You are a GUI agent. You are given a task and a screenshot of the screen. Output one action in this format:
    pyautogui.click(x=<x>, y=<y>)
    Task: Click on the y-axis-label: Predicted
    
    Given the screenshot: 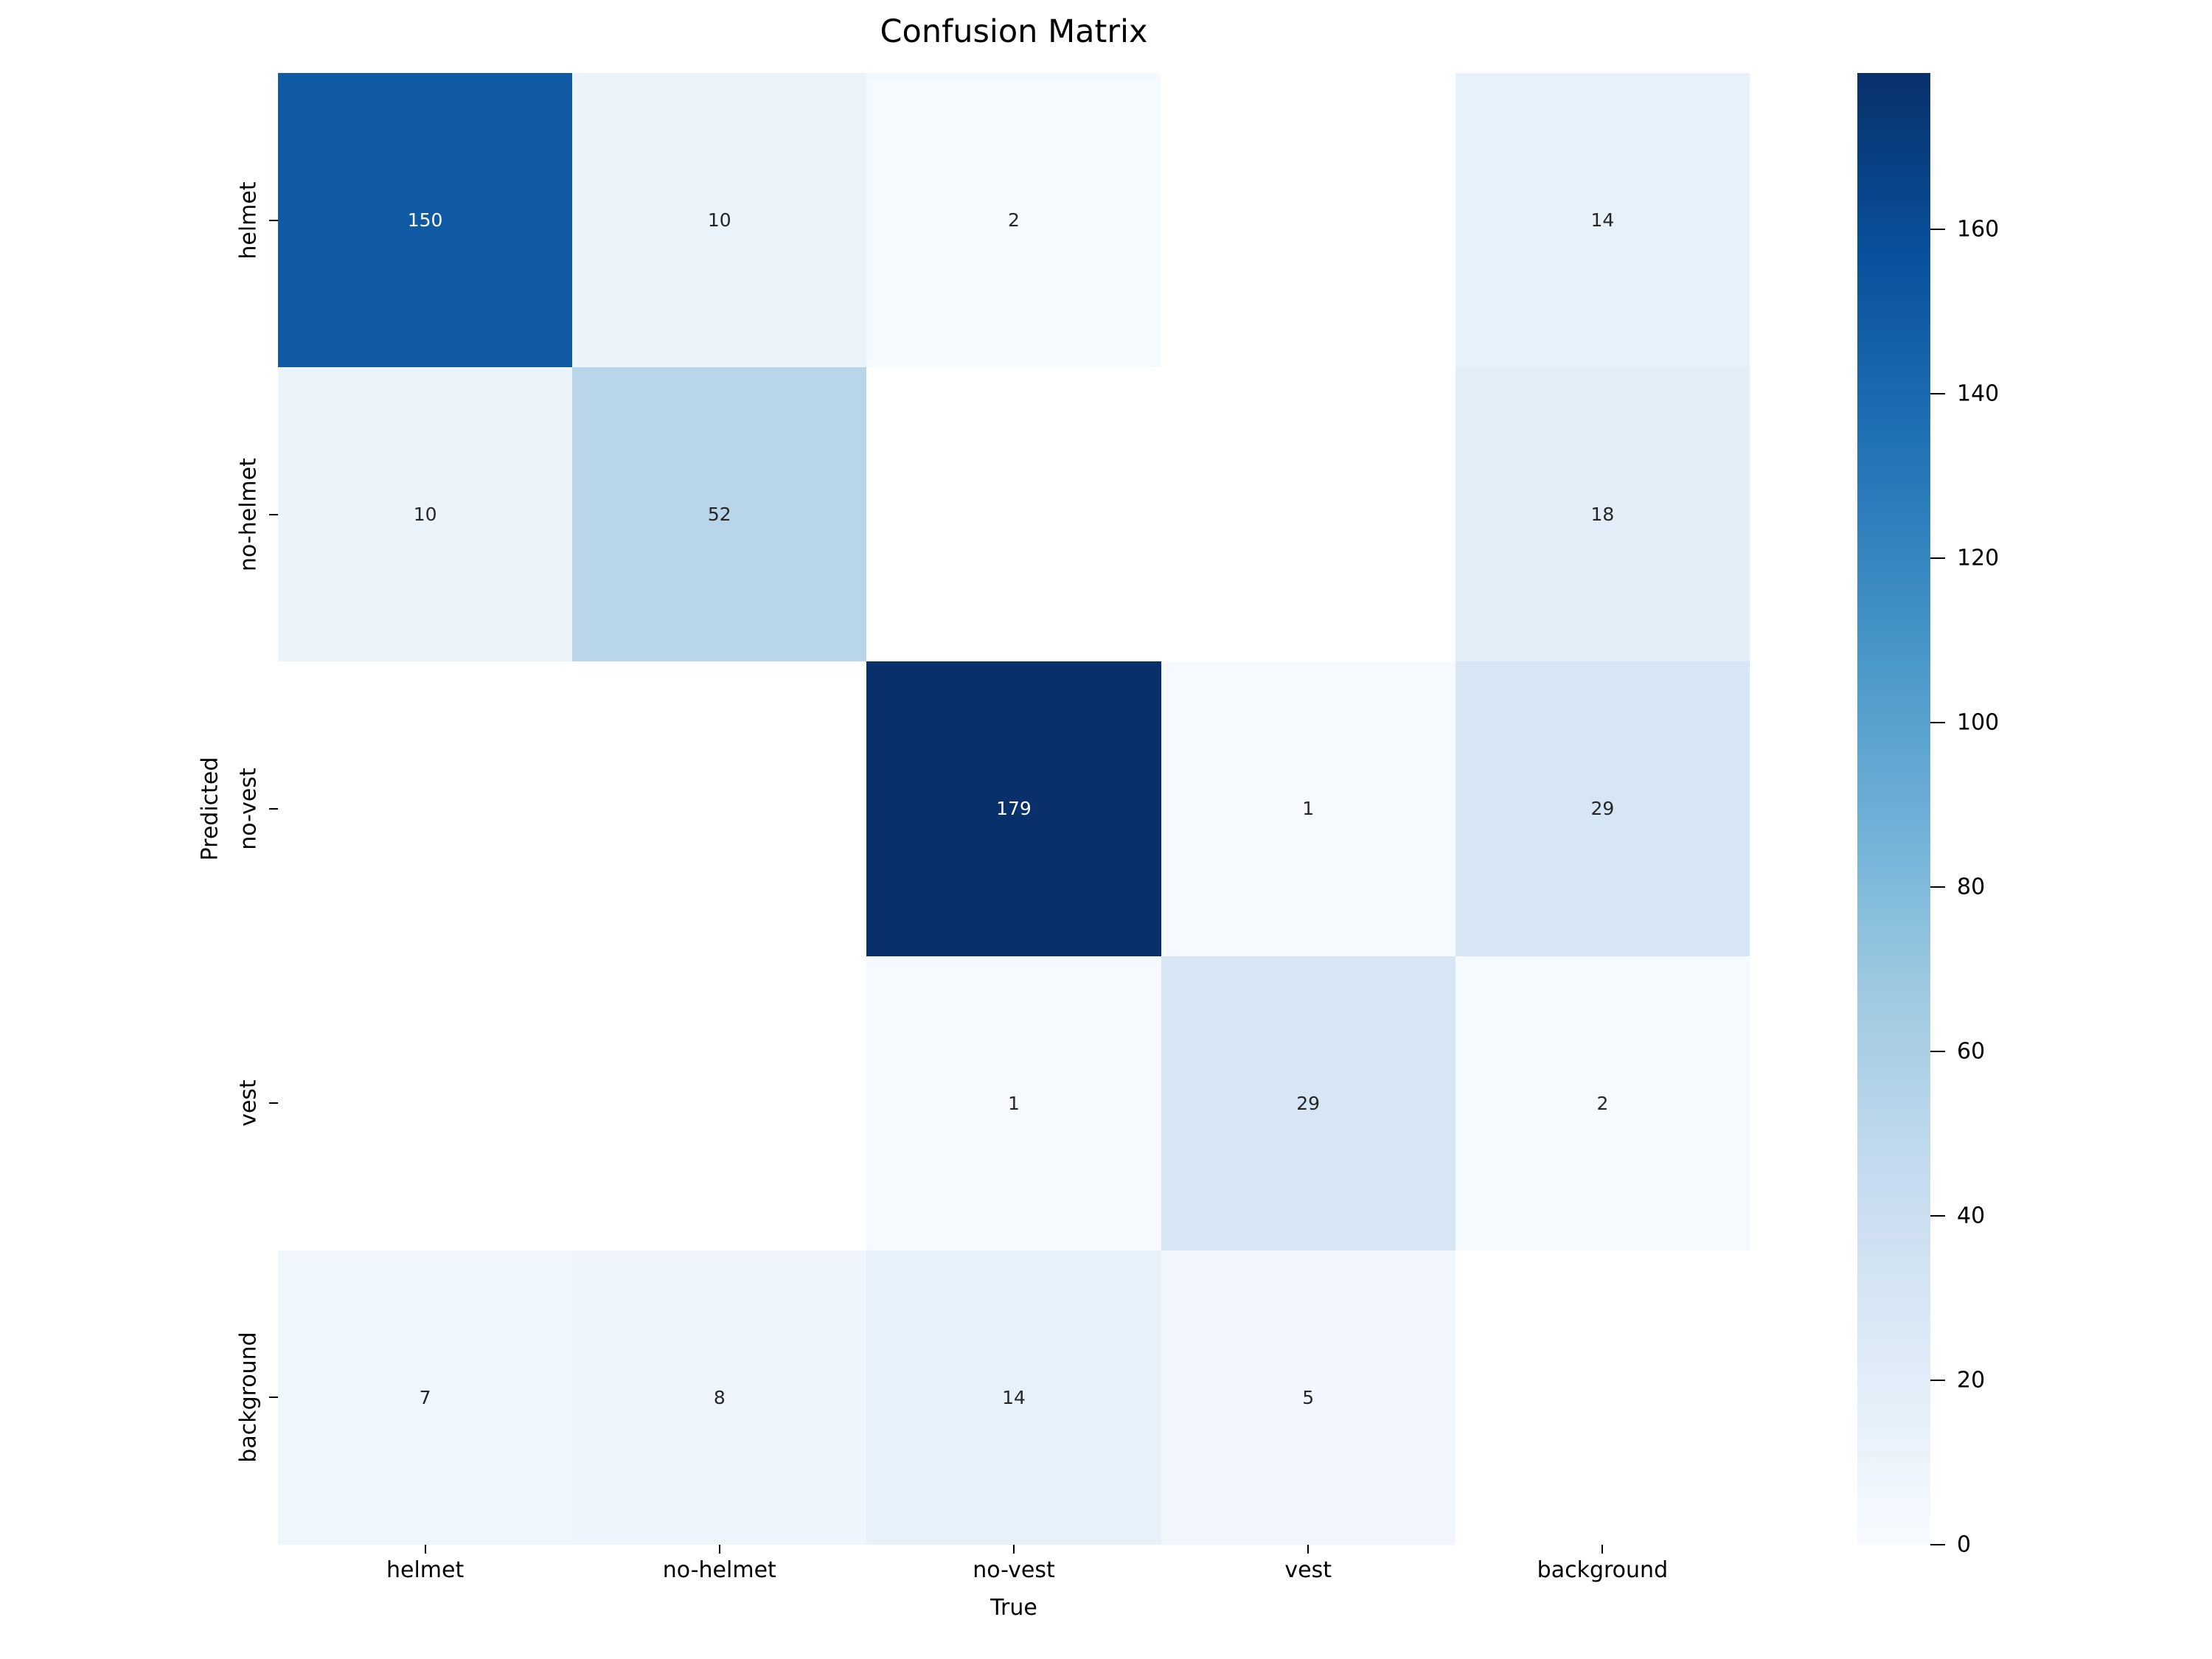 What is the action you would take?
    pyautogui.click(x=210, y=809)
    